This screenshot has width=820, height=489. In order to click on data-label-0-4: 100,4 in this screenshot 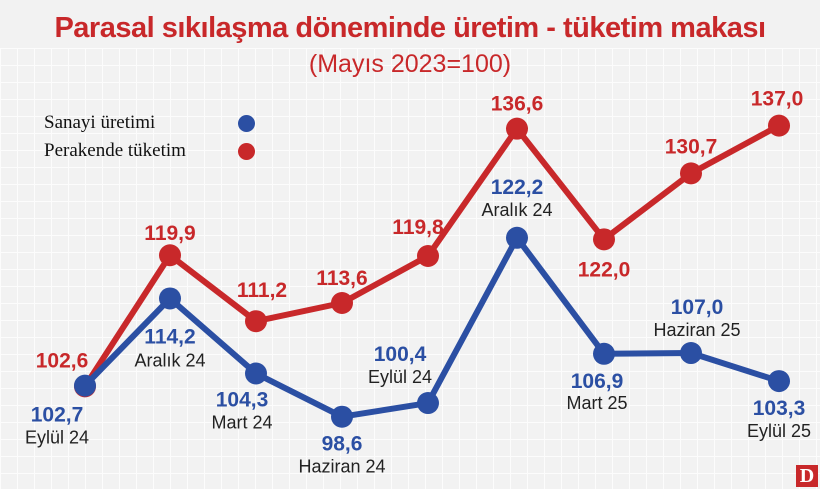, I will do `click(400, 354)`.